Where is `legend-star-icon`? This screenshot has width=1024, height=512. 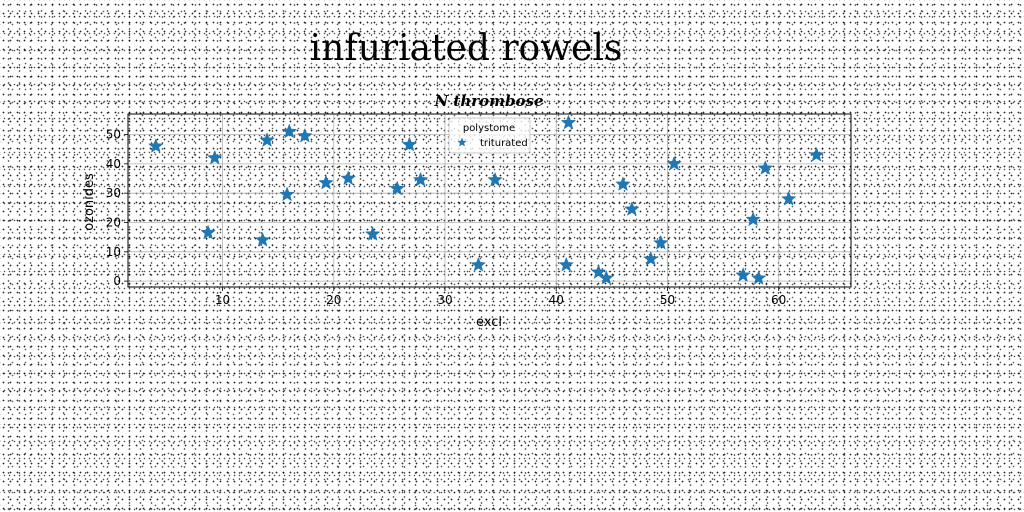
legend-star-icon is located at coordinates (462, 142).